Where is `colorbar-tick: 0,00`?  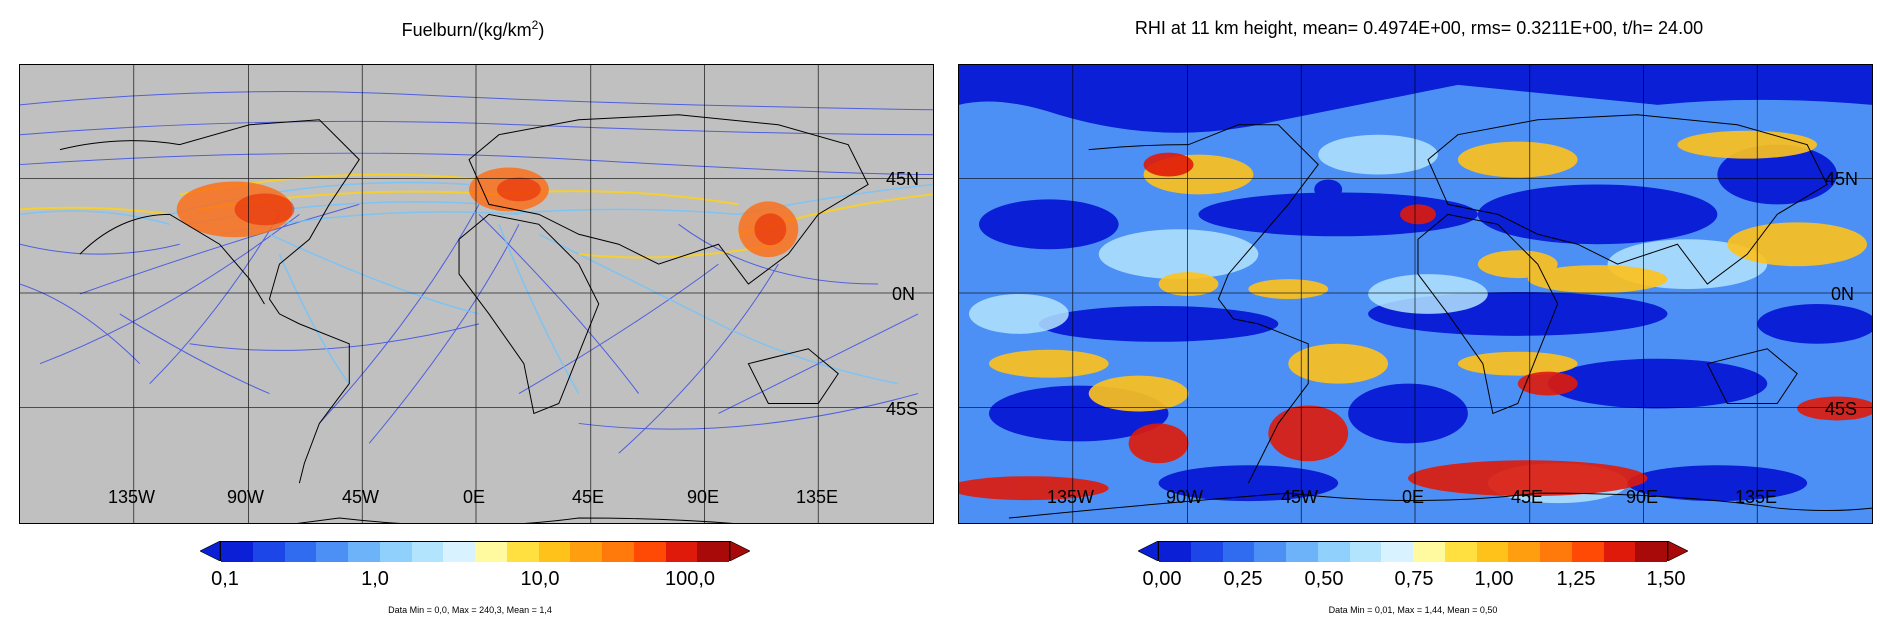
colorbar-tick: 0,00 is located at coordinates (1162, 579).